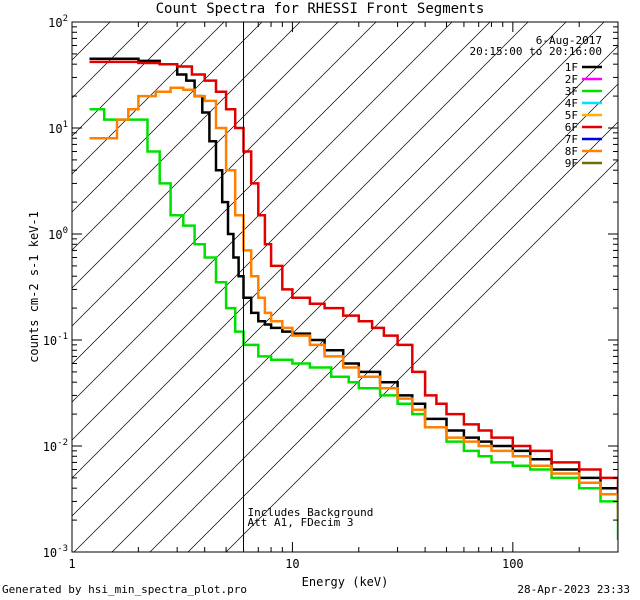 The image size is (640, 600). Describe the element at coordinates (125, 589) in the screenshot. I see `generated-by-label: Generated by hsi_min_spectra_plot.pro` at that location.